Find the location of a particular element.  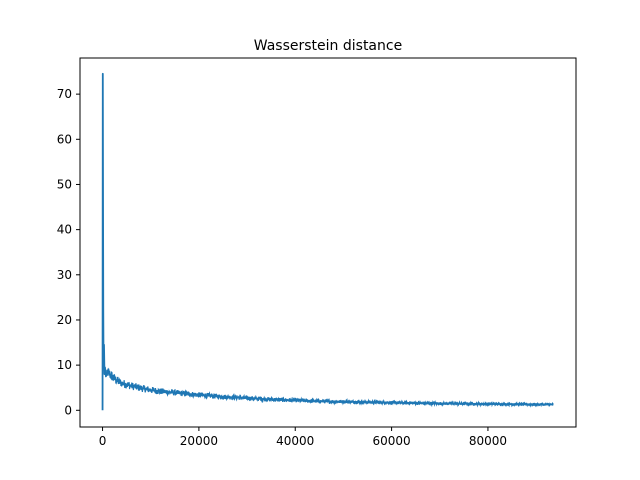

x-axis-ticks: 0 20000 40000 60000 80000 is located at coordinates (303, 437).